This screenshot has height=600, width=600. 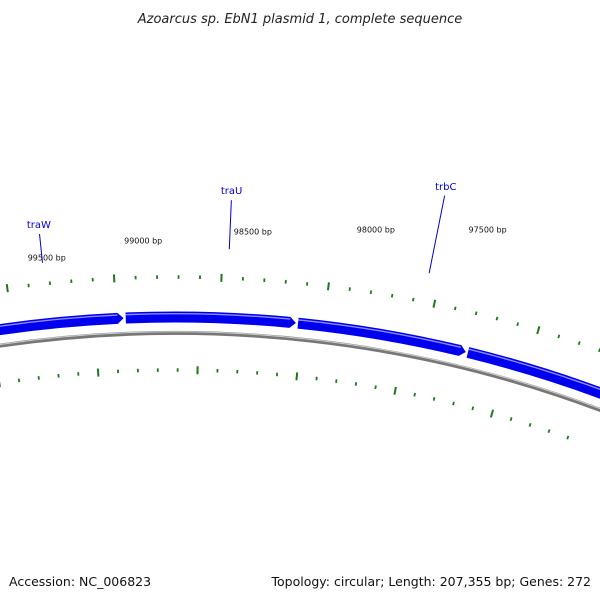 I want to click on backbone-highlight, so click(x=300, y=370).